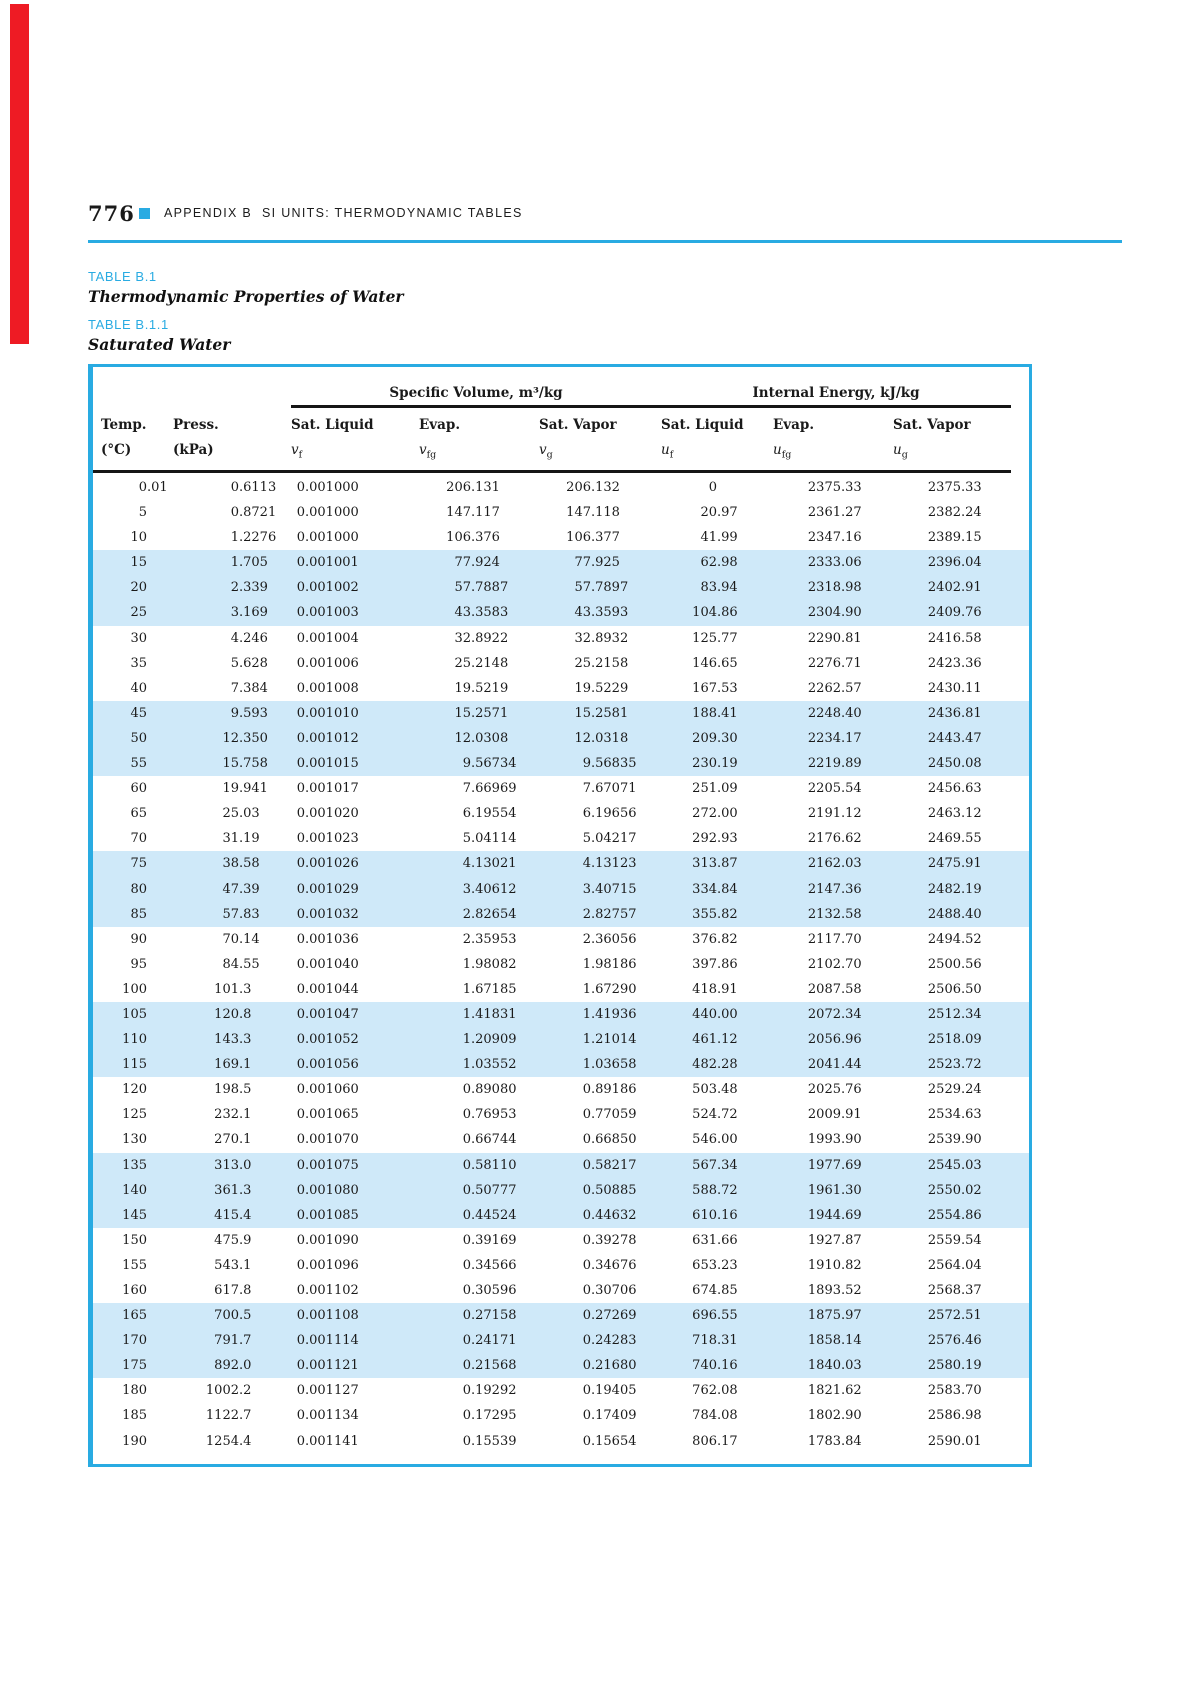 Image resolution: width=1200 pixels, height=1696 pixels. I want to click on table-cell: 57.7887, so click(481, 588).